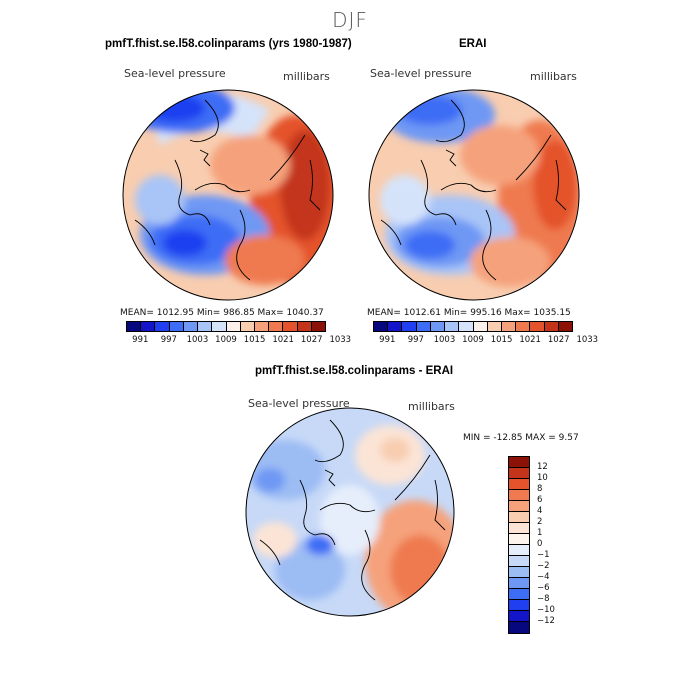  What do you see at coordinates (540, 511) in the screenshot?
I see `colorbar-tick-label: 4` at bounding box center [540, 511].